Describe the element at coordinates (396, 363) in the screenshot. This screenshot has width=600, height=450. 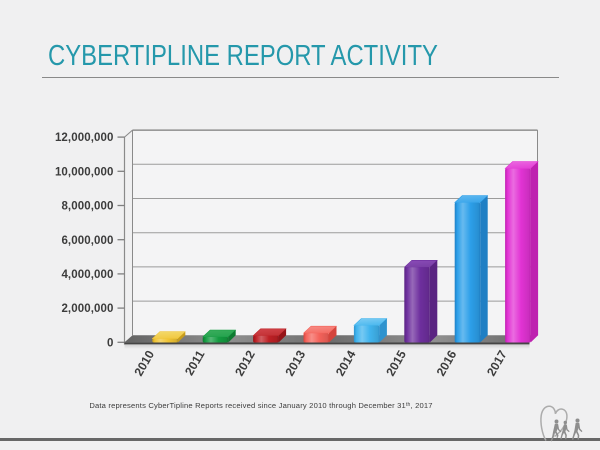
I see `svg-text: 2015` at that location.